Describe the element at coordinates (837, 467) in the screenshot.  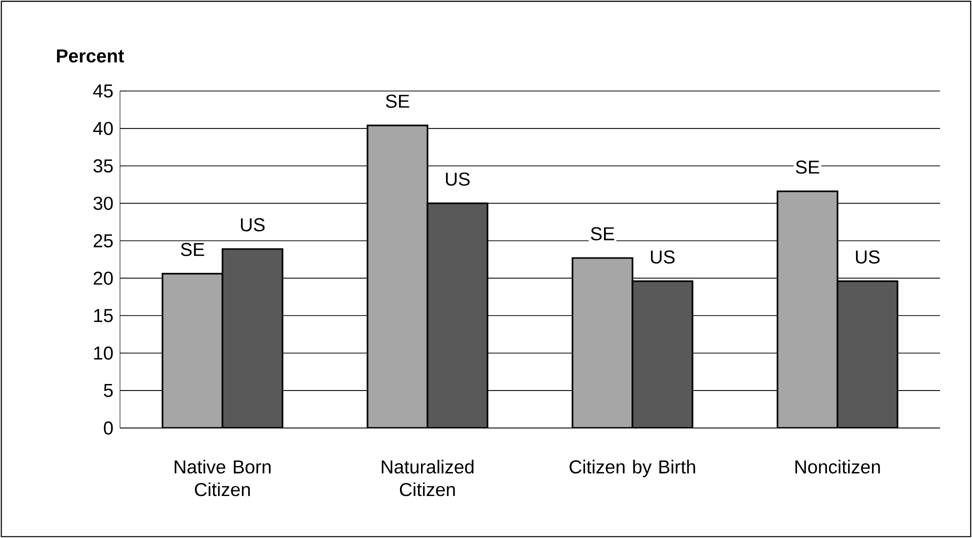
I see `x-tick-label: Noncitizen` at that location.